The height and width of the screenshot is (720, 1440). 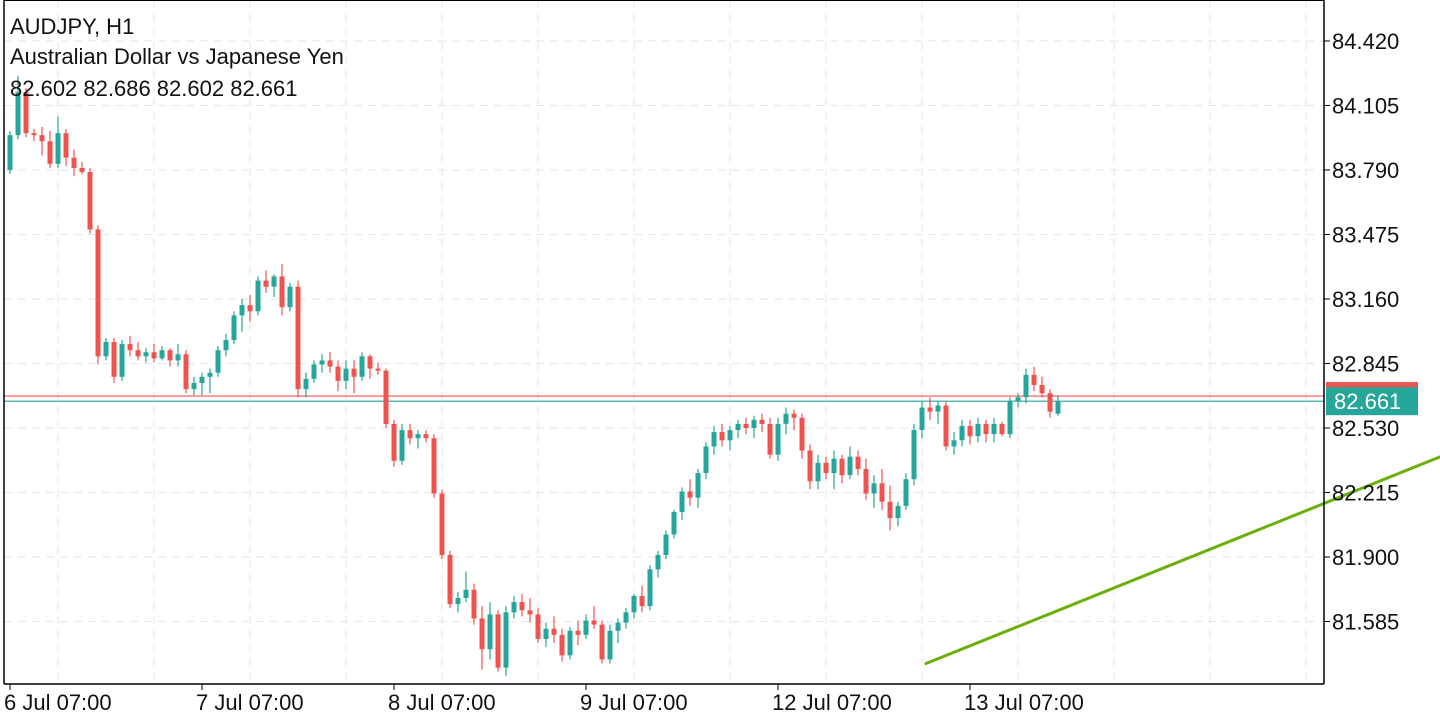 What do you see at coordinates (250, 702) in the screenshot?
I see `x-tick-label: 7 Jul 07:00` at bounding box center [250, 702].